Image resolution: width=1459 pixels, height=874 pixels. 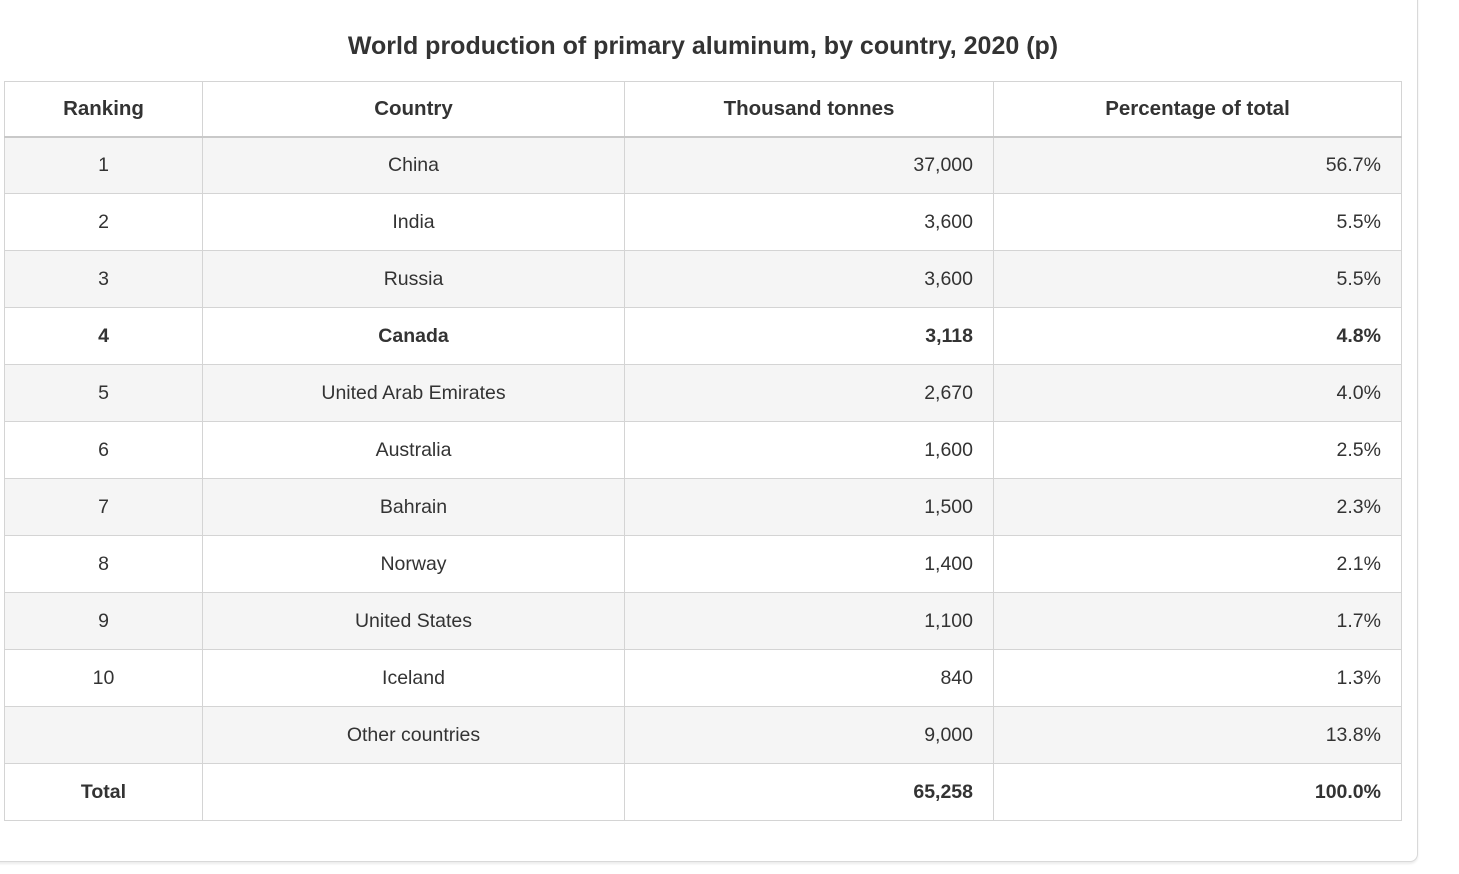 I want to click on table-row: 7 Bahrain 1,500 2.3%, so click(x=703, y=507).